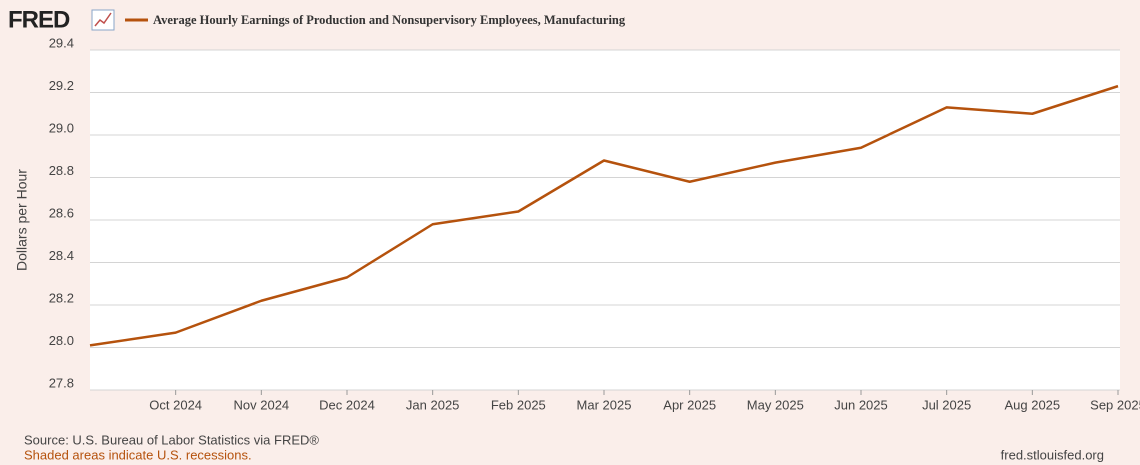 The width and height of the screenshot is (1140, 465). What do you see at coordinates (861, 404) in the screenshot?
I see `x-tick-label: Jun 2025` at bounding box center [861, 404].